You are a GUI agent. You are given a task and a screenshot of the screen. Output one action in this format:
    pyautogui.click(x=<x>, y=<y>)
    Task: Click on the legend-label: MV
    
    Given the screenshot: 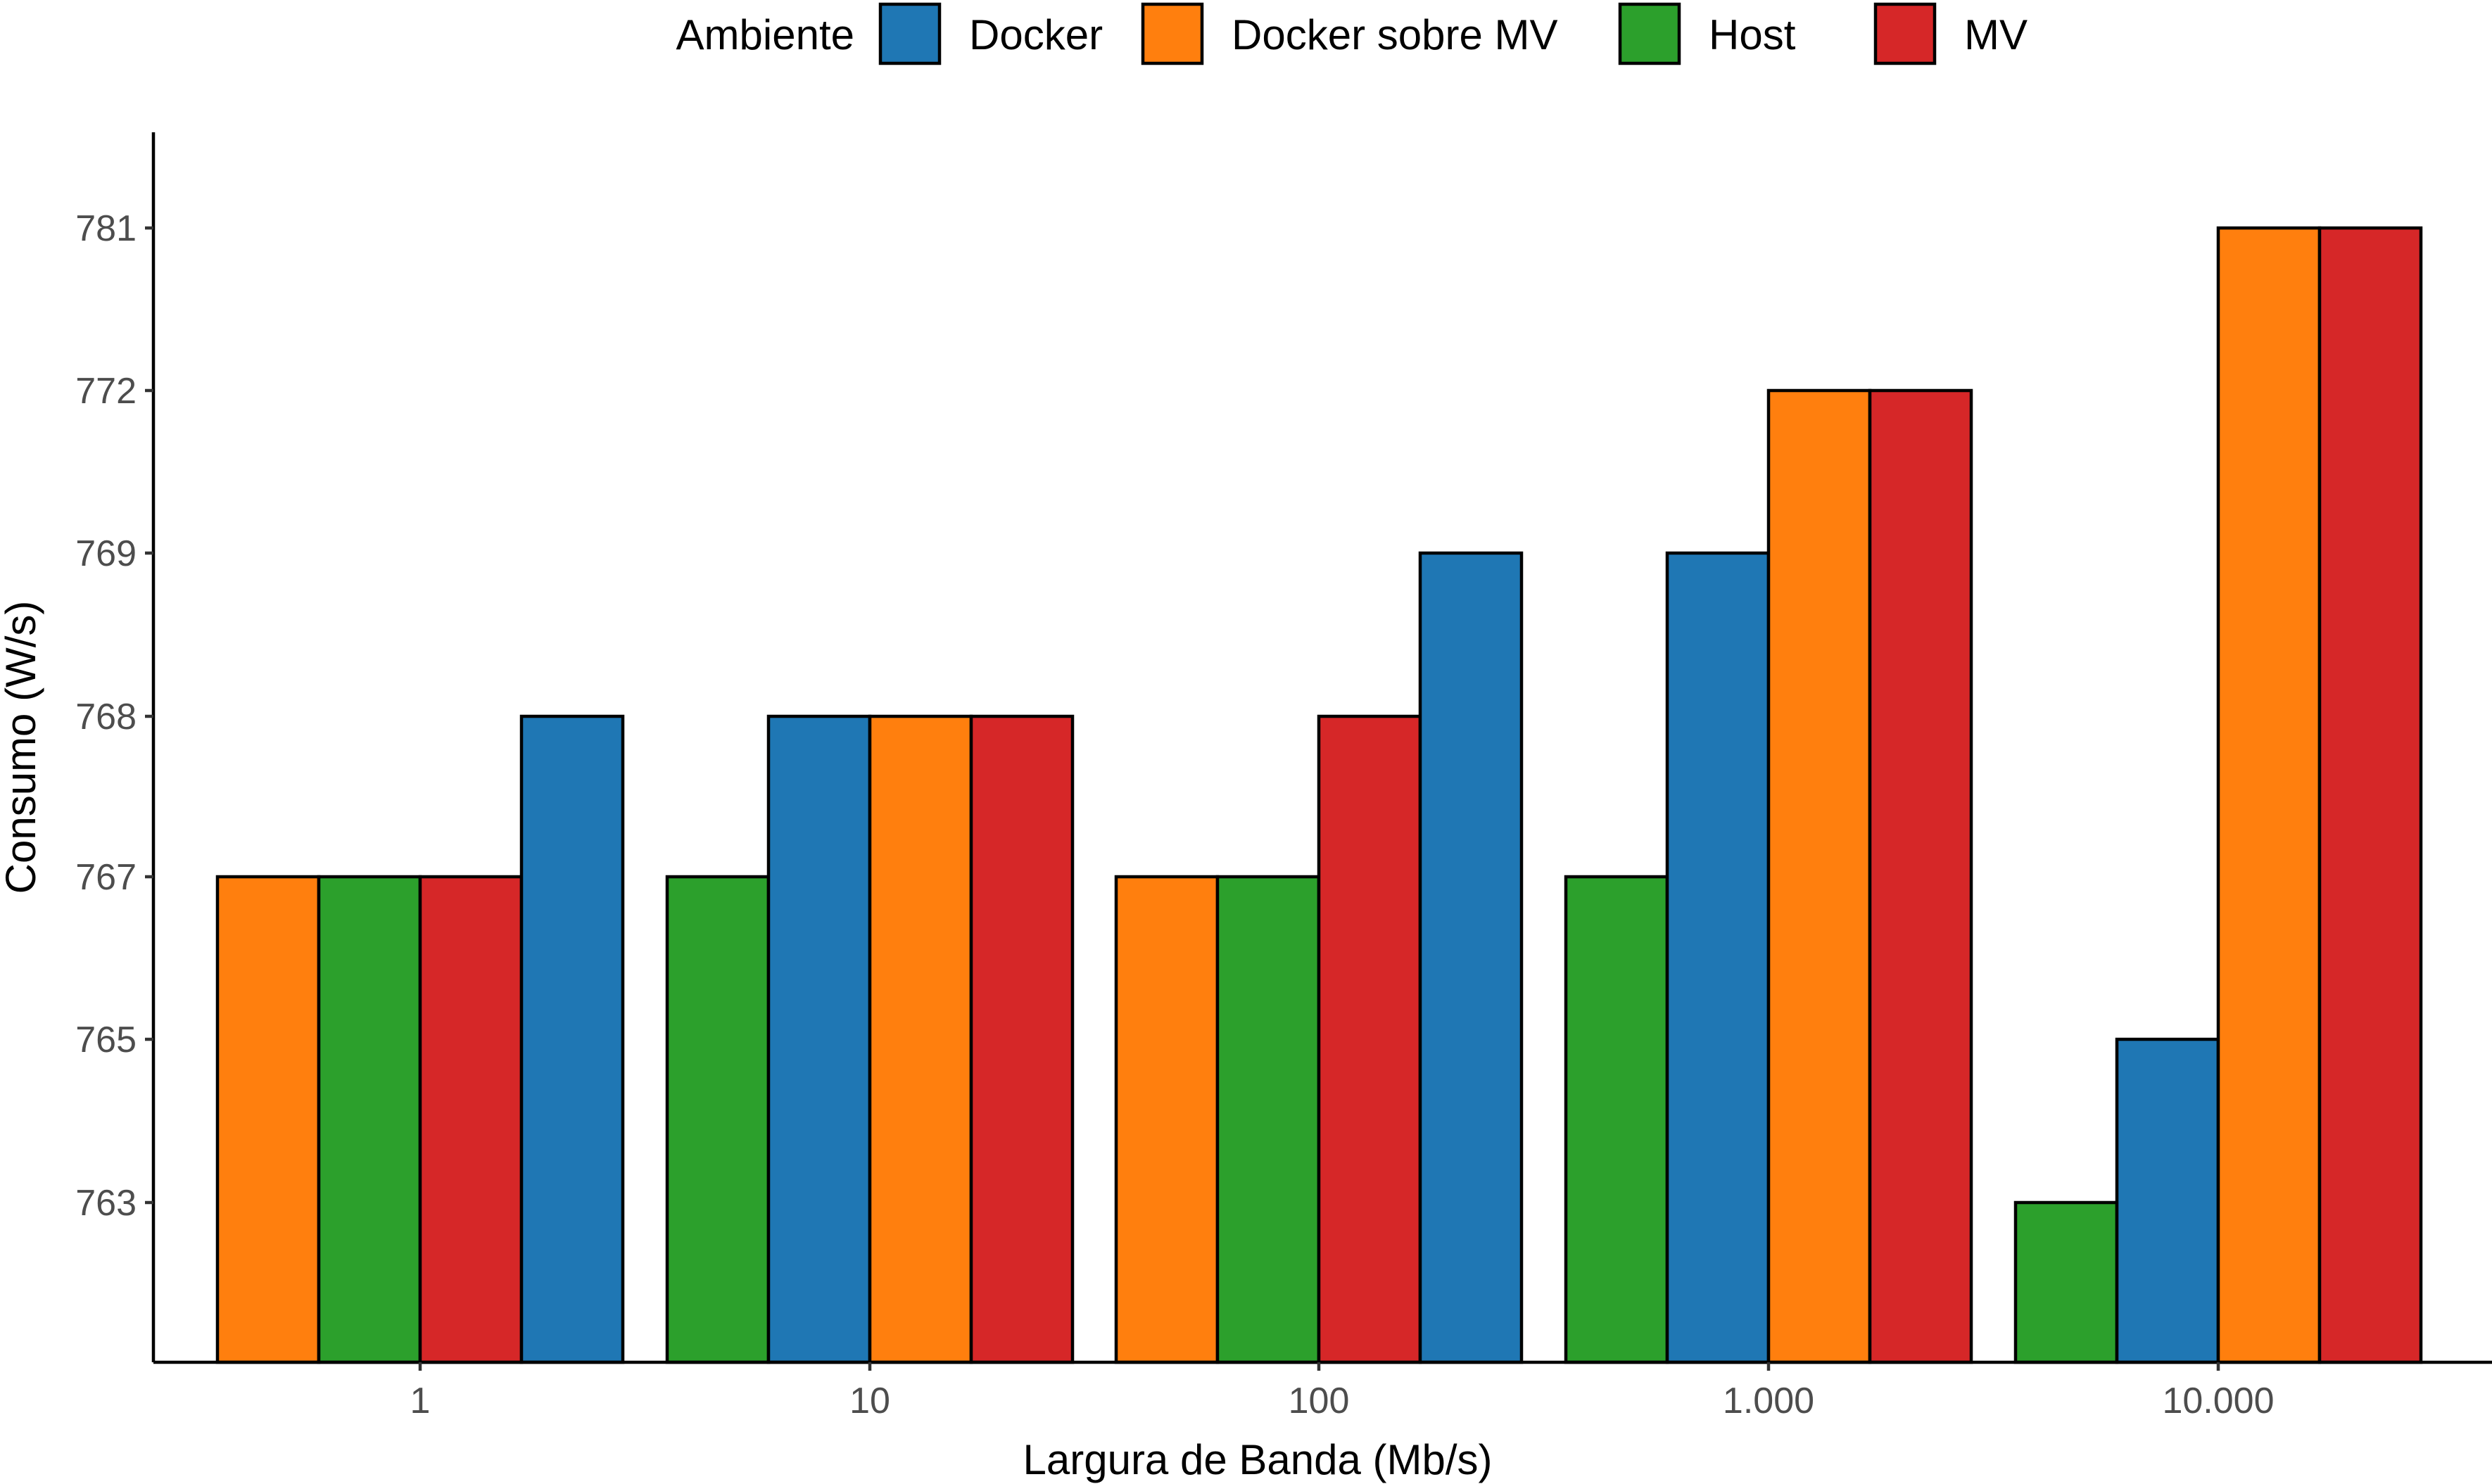 What is the action you would take?
    pyautogui.click(x=1996, y=34)
    